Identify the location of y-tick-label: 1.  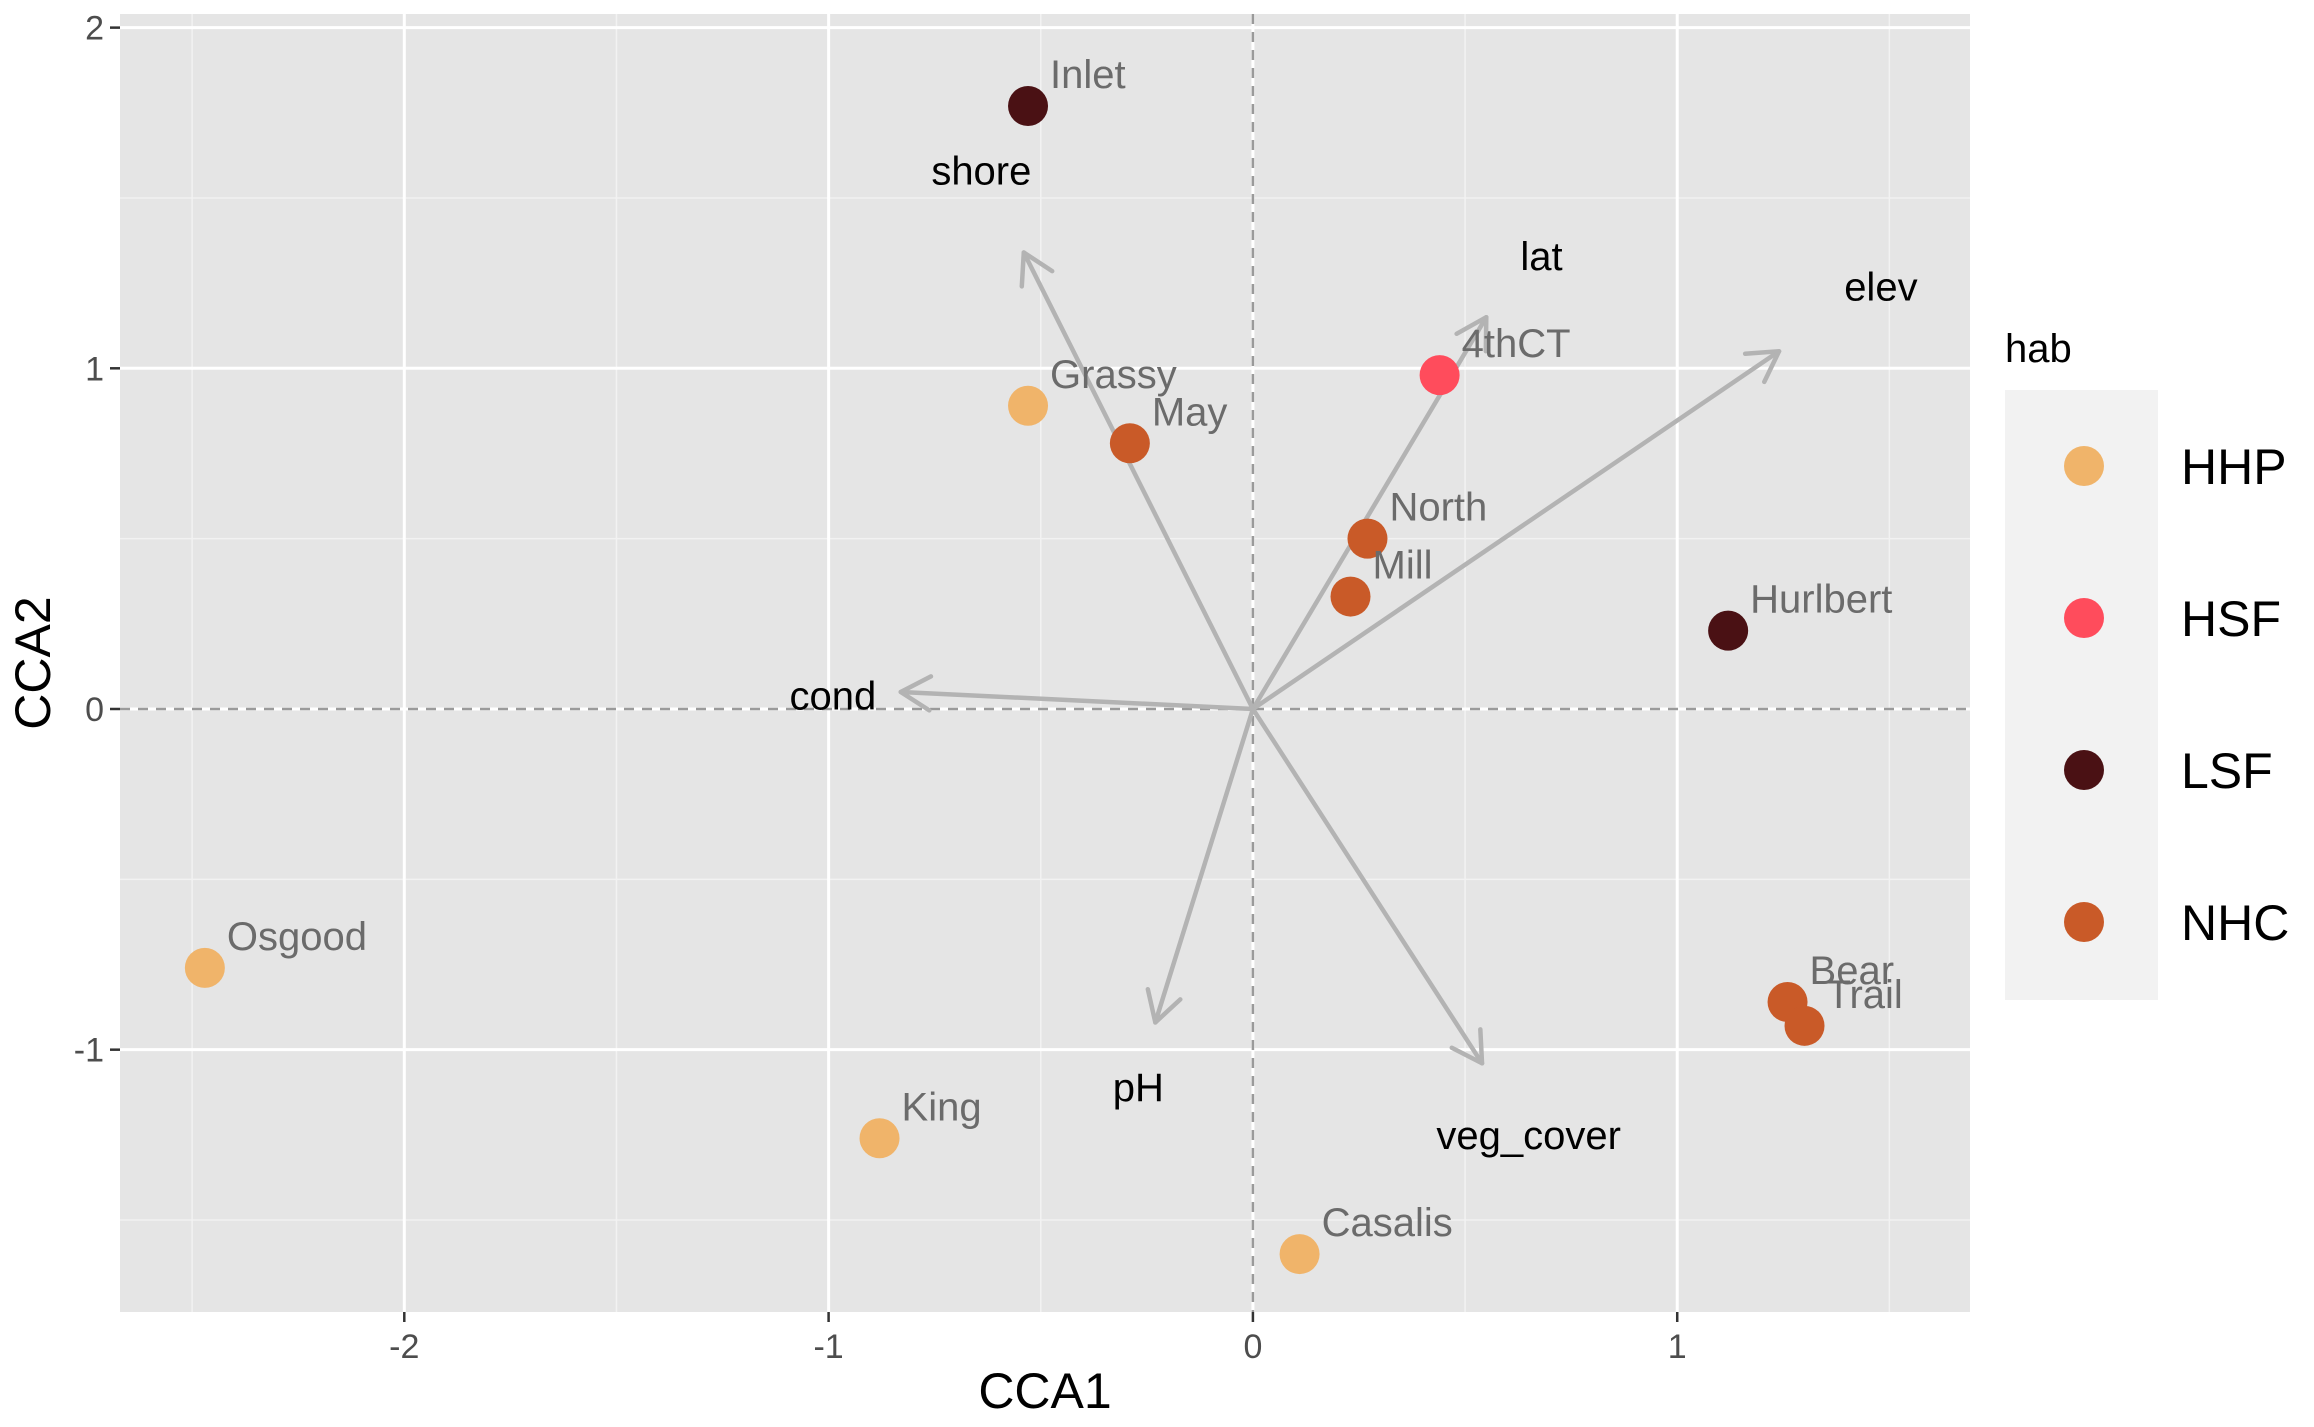
(94, 369).